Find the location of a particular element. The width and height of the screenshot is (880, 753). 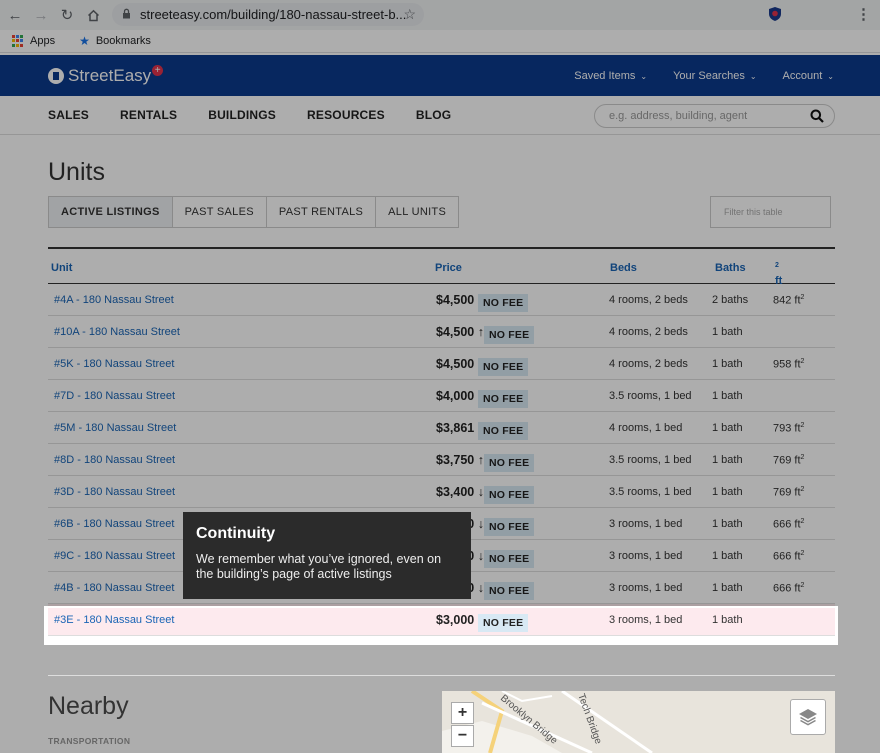

tab-active-listings: ACTIVE LISTINGS is located at coordinates (110, 212).